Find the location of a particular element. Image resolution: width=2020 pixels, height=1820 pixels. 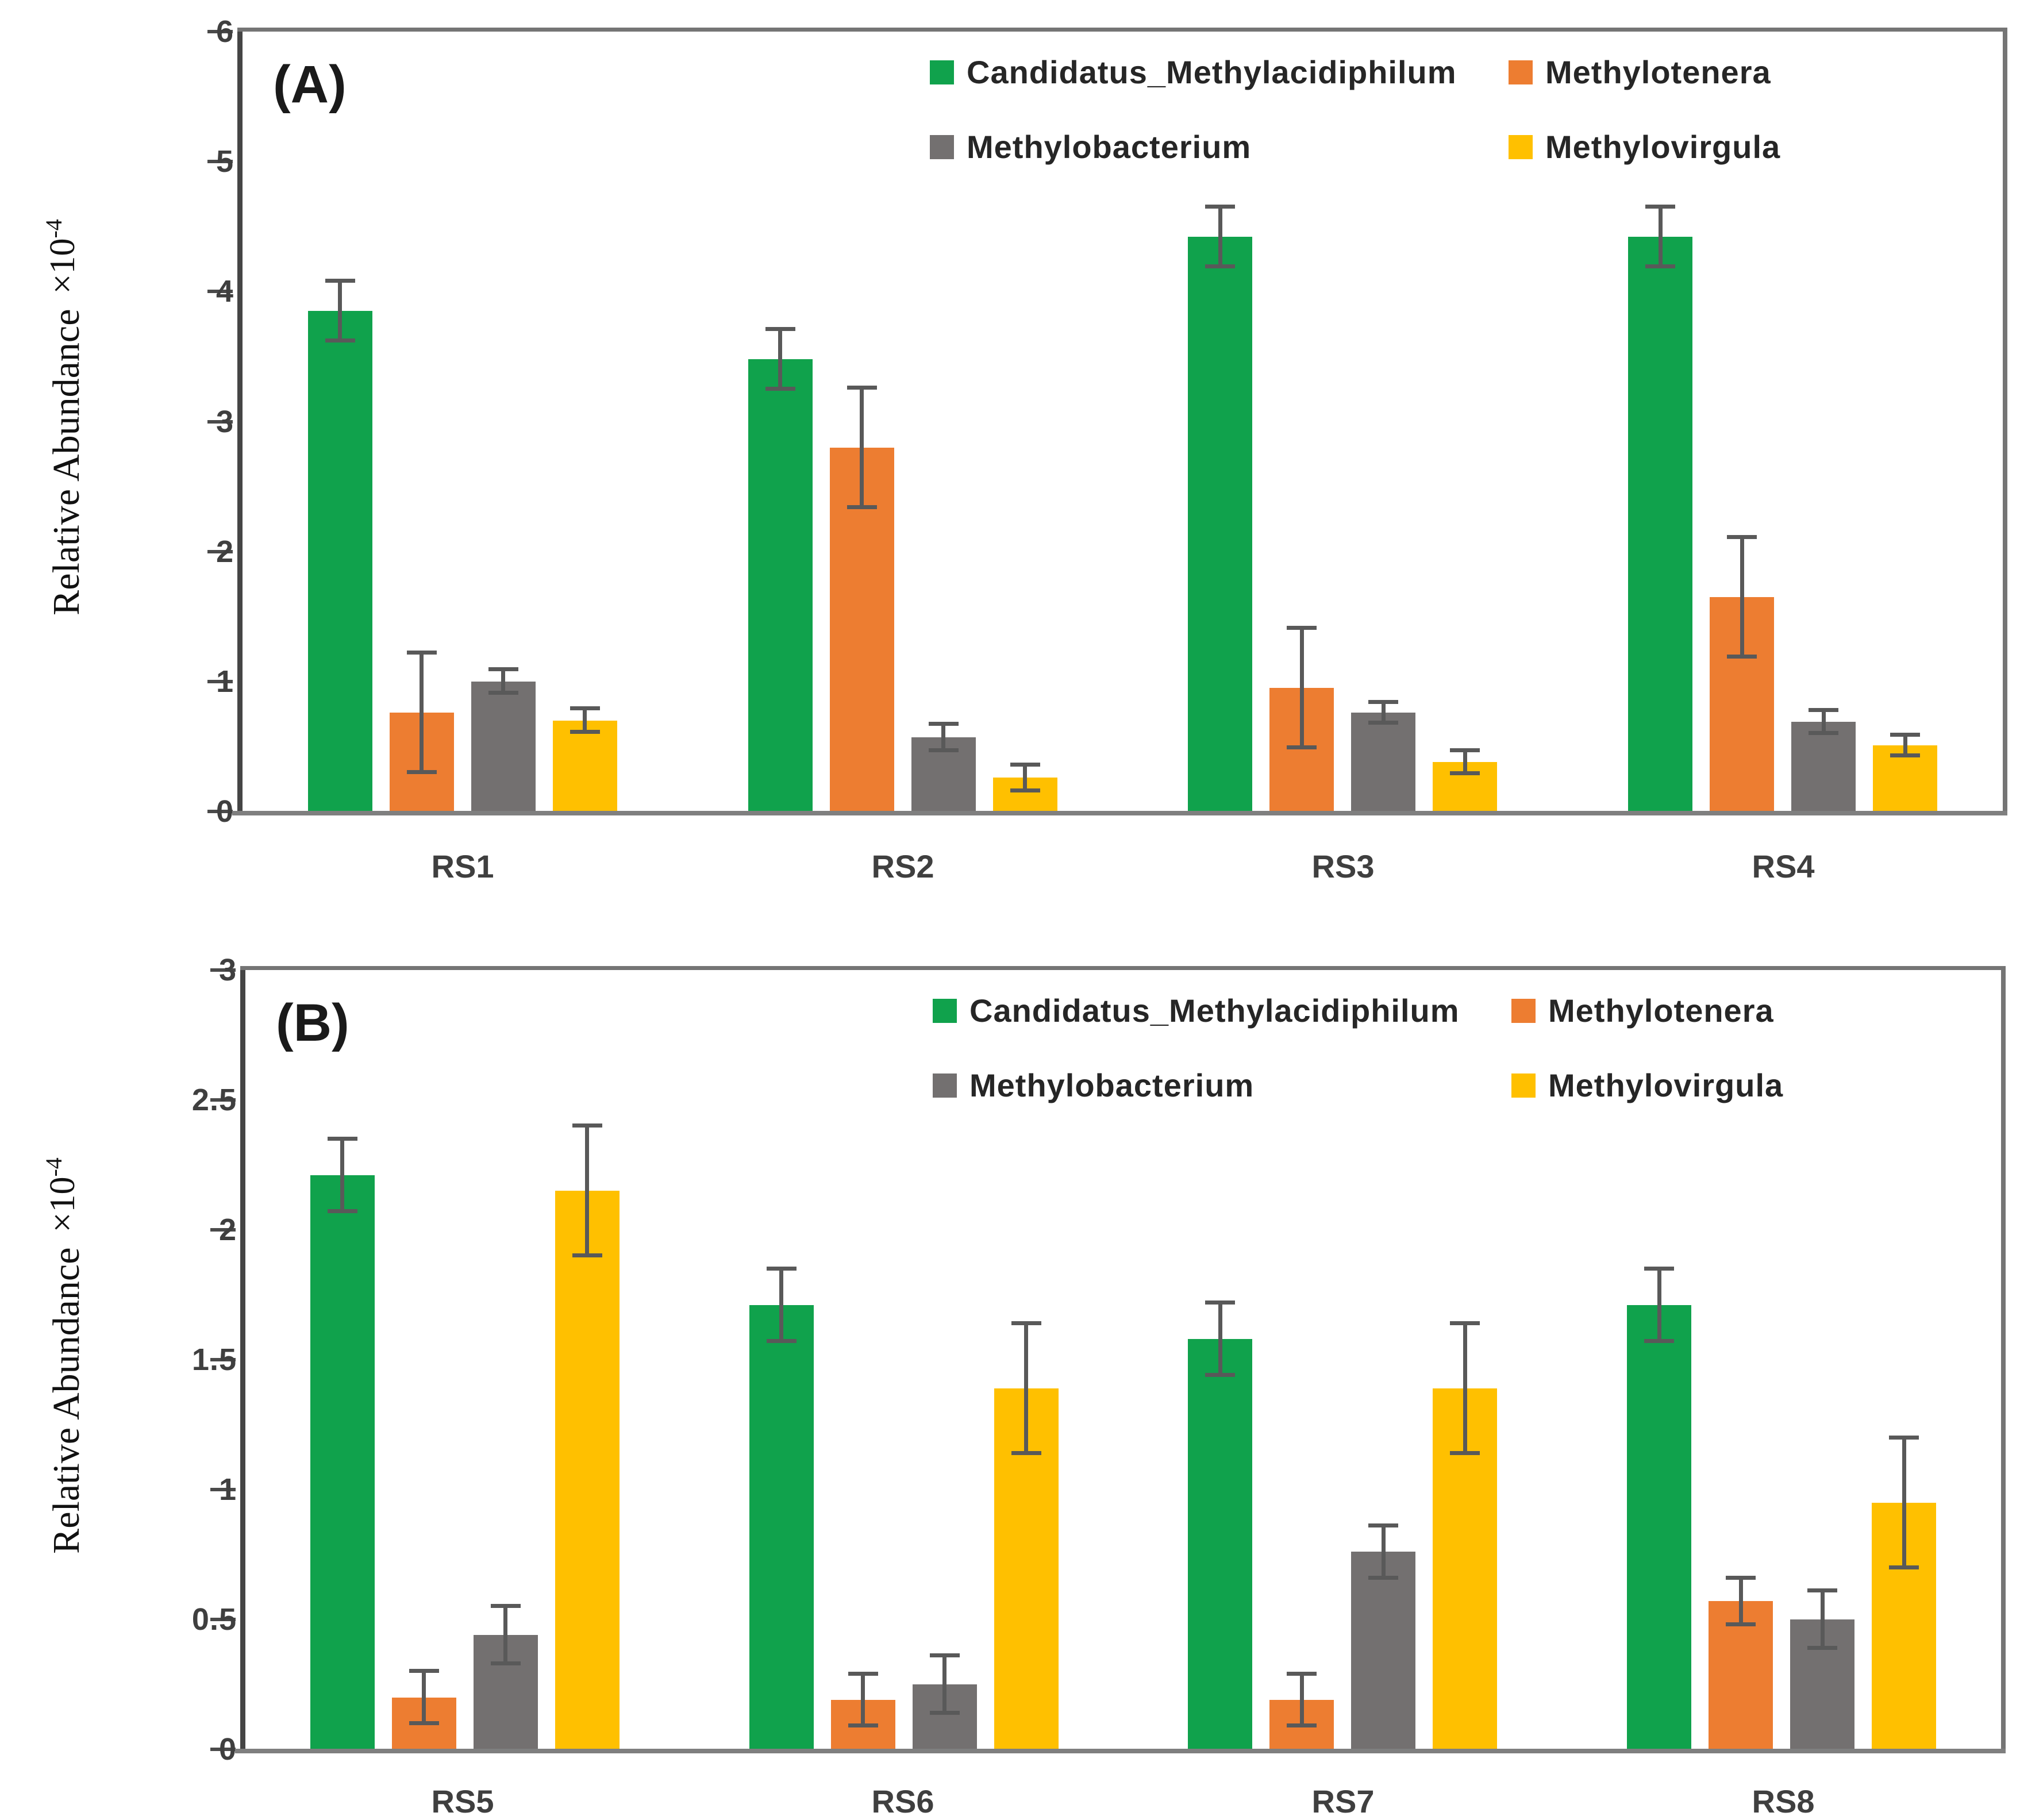

category-label-rs4: RS4 is located at coordinates (1783, 866).